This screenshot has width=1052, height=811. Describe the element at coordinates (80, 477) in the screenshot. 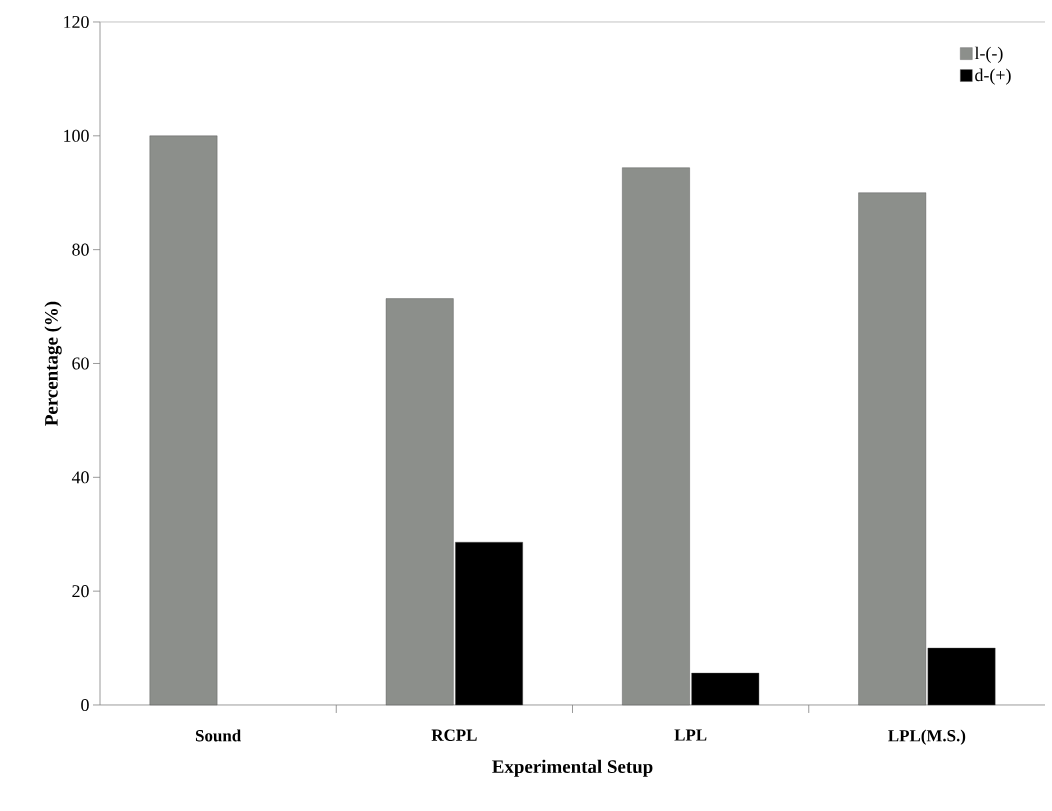

I see `y-tick-label: 40` at that location.